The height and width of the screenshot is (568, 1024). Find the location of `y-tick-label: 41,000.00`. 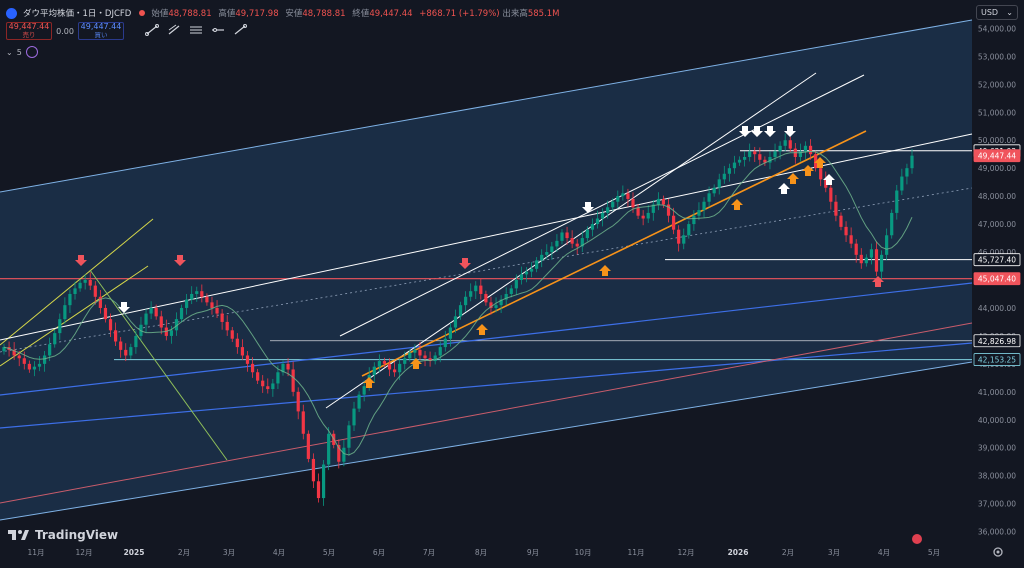

y-tick-label: 41,000.00 is located at coordinates (997, 392).